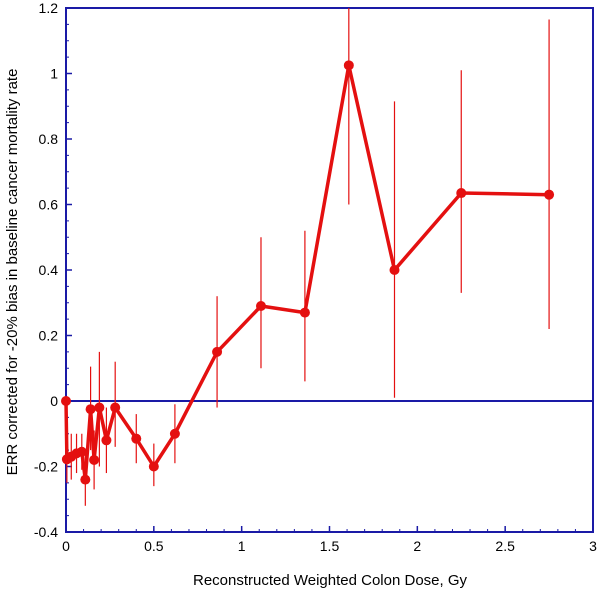  What do you see at coordinates (242, 546) in the screenshot?
I see `x-tick-label: 1` at bounding box center [242, 546].